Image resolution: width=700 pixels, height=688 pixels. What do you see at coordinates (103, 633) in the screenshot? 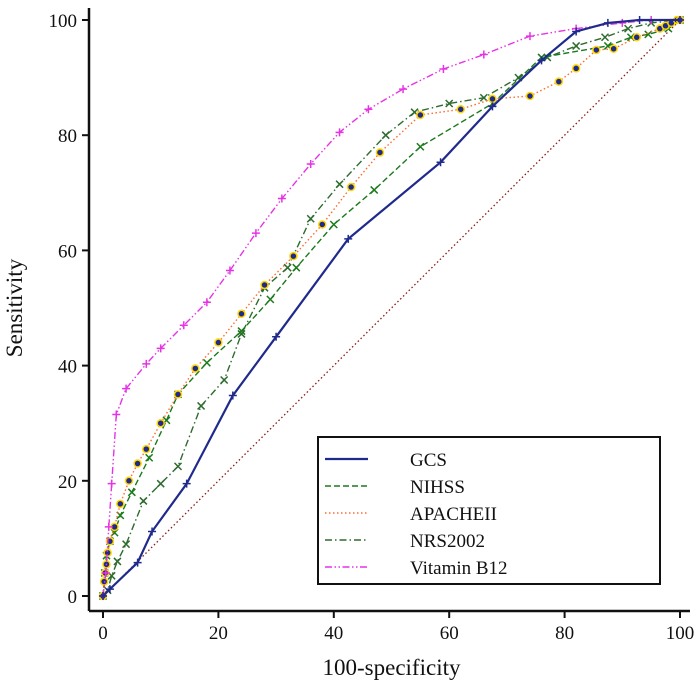
I see `x-tick-label: 0` at bounding box center [103, 633].